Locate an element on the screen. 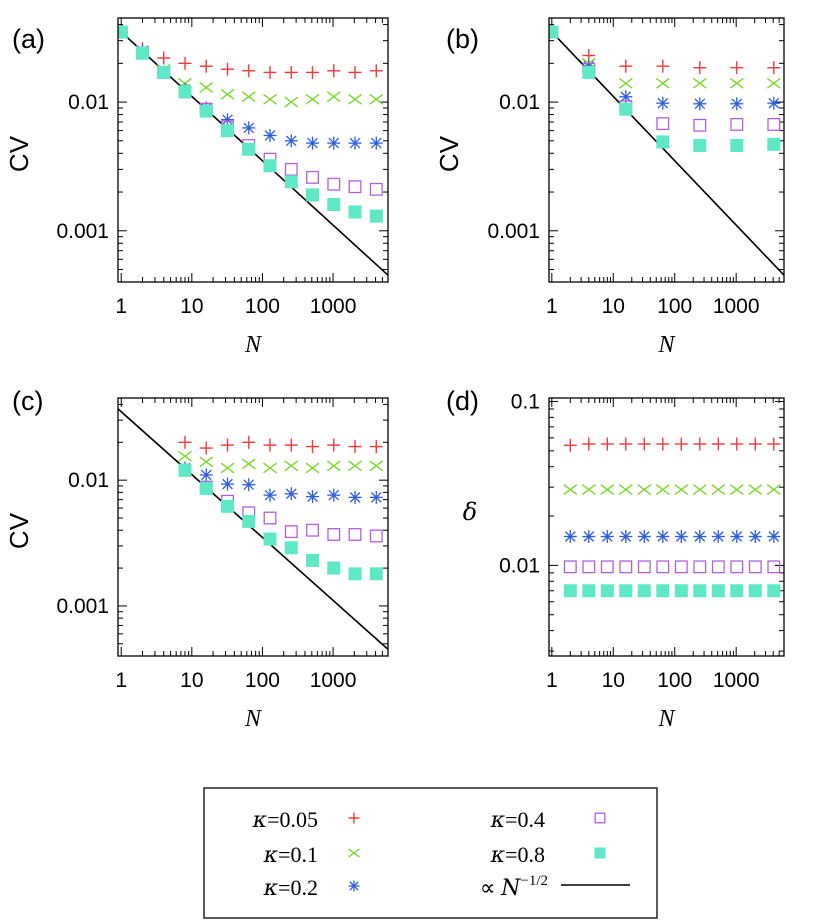  series-k02 is located at coordinates (672, 537).